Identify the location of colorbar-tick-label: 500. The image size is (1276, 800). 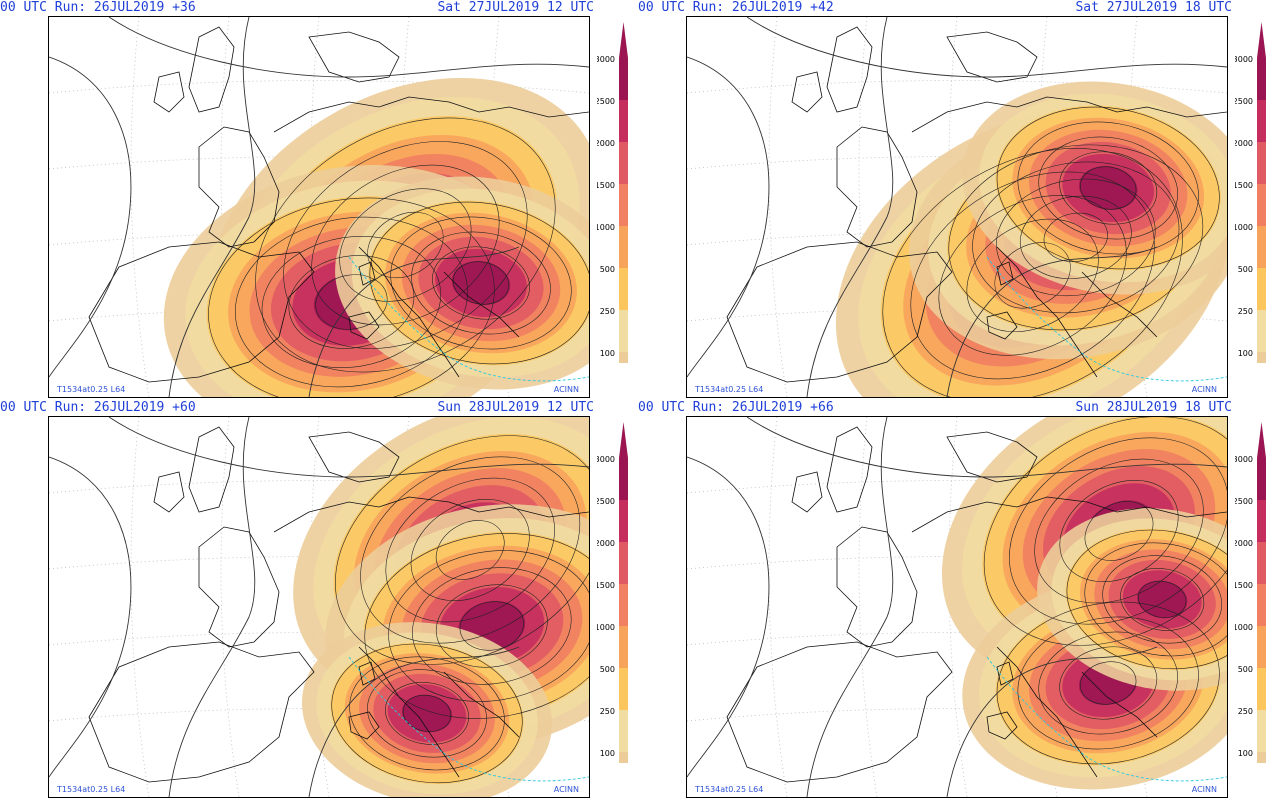
(1245, 669).